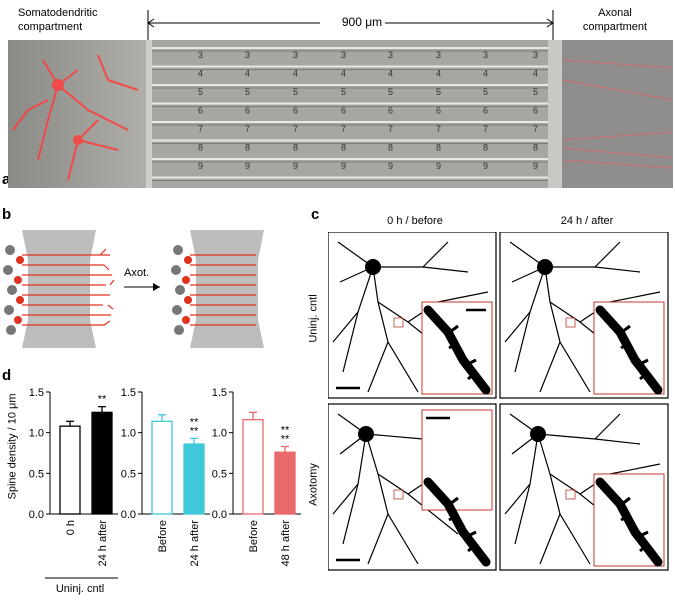 The width and height of the screenshot is (675, 600). I want to click on col-header-before: 0 h / before, so click(415, 221).